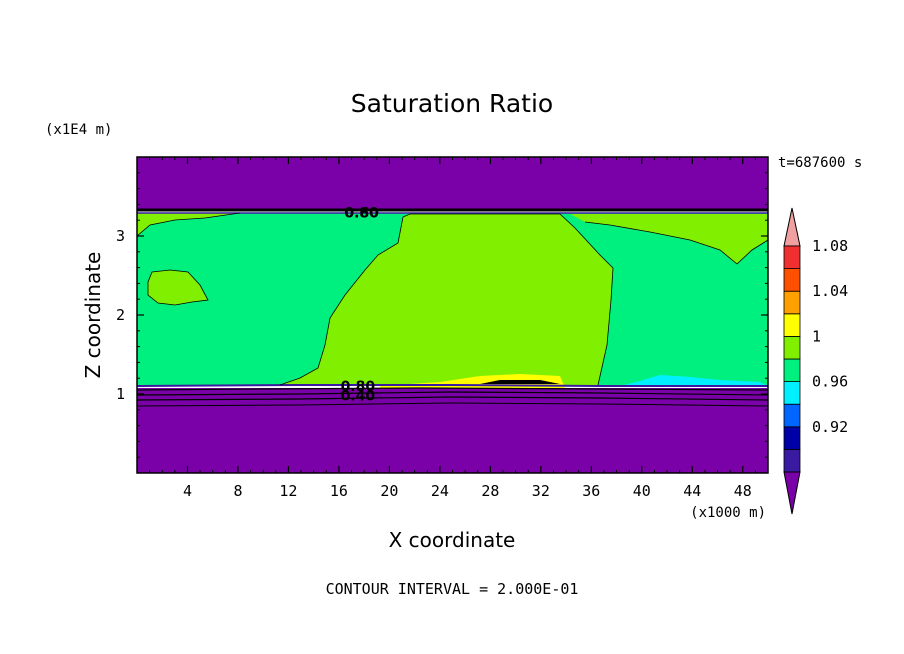 Image resolution: width=904 pixels, height=654 pixels. What do you see at coordinates (389, 491) in the screenshot?
I see `x-tick-label: 20` at bounding box center [389, 491].